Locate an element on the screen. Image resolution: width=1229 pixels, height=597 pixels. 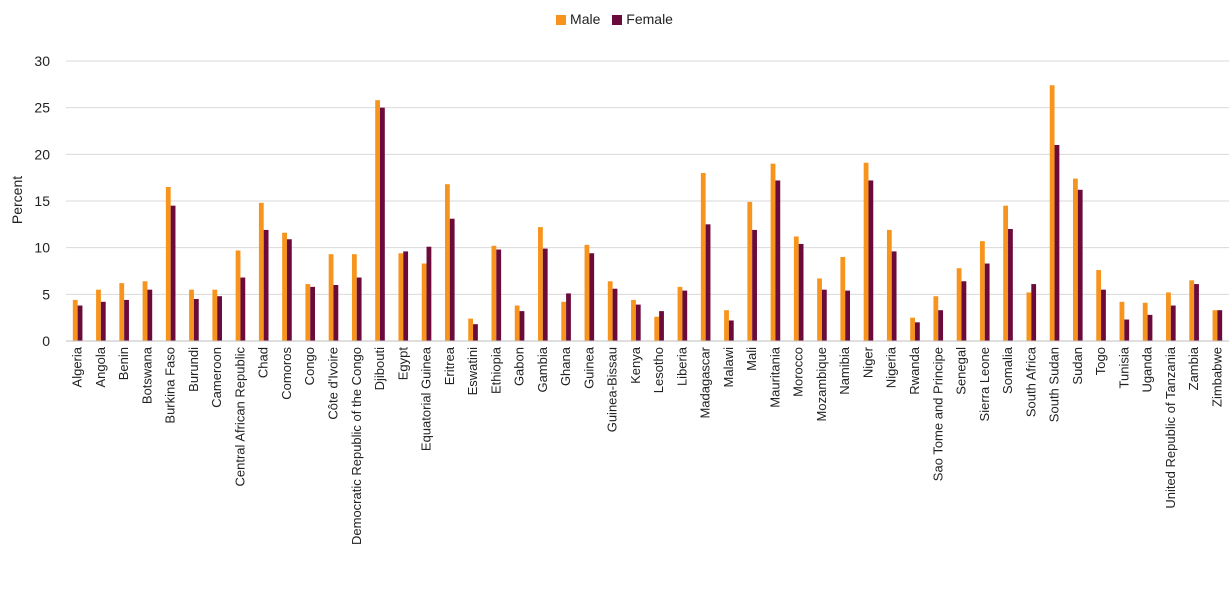
x-tick-label: Sao Tome and Principe is located at coordinates (937, 414).